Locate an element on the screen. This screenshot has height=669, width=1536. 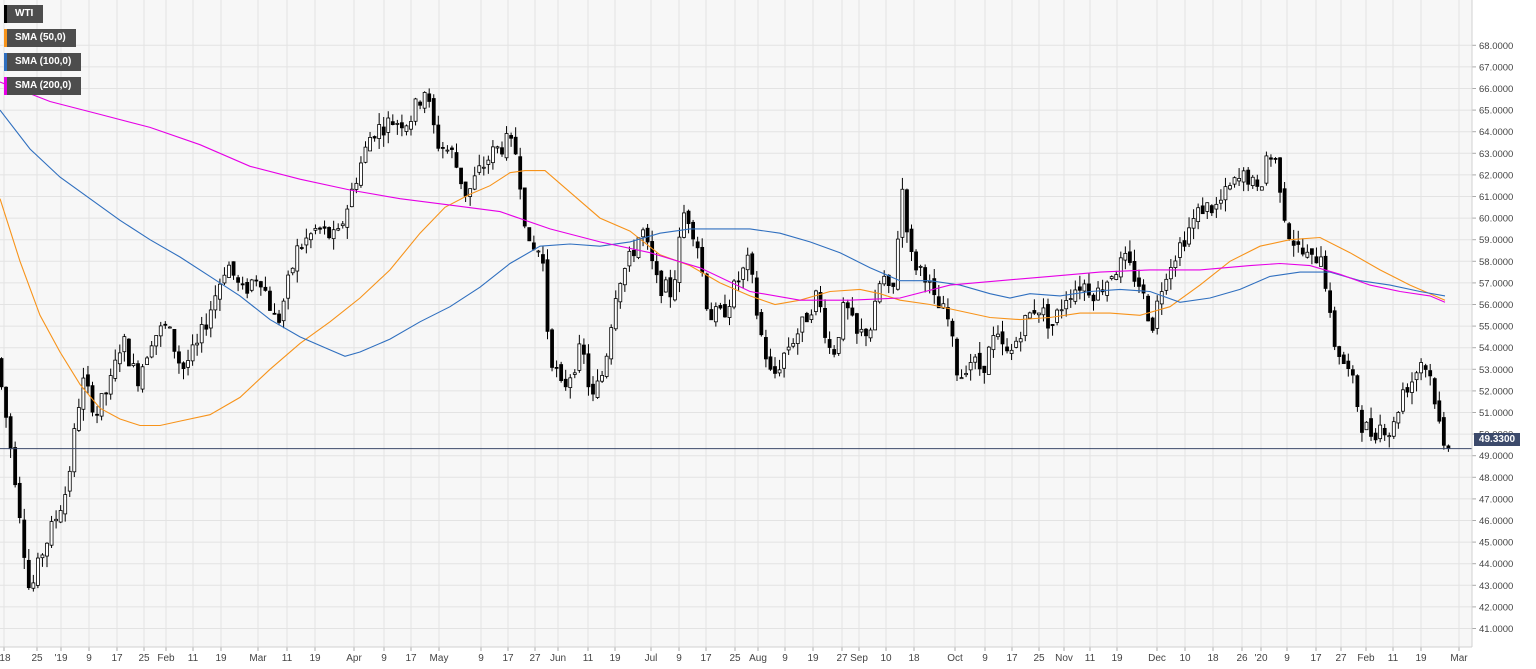
legend-sma100: SMA (100,0) is located at coordinates (43, 62).